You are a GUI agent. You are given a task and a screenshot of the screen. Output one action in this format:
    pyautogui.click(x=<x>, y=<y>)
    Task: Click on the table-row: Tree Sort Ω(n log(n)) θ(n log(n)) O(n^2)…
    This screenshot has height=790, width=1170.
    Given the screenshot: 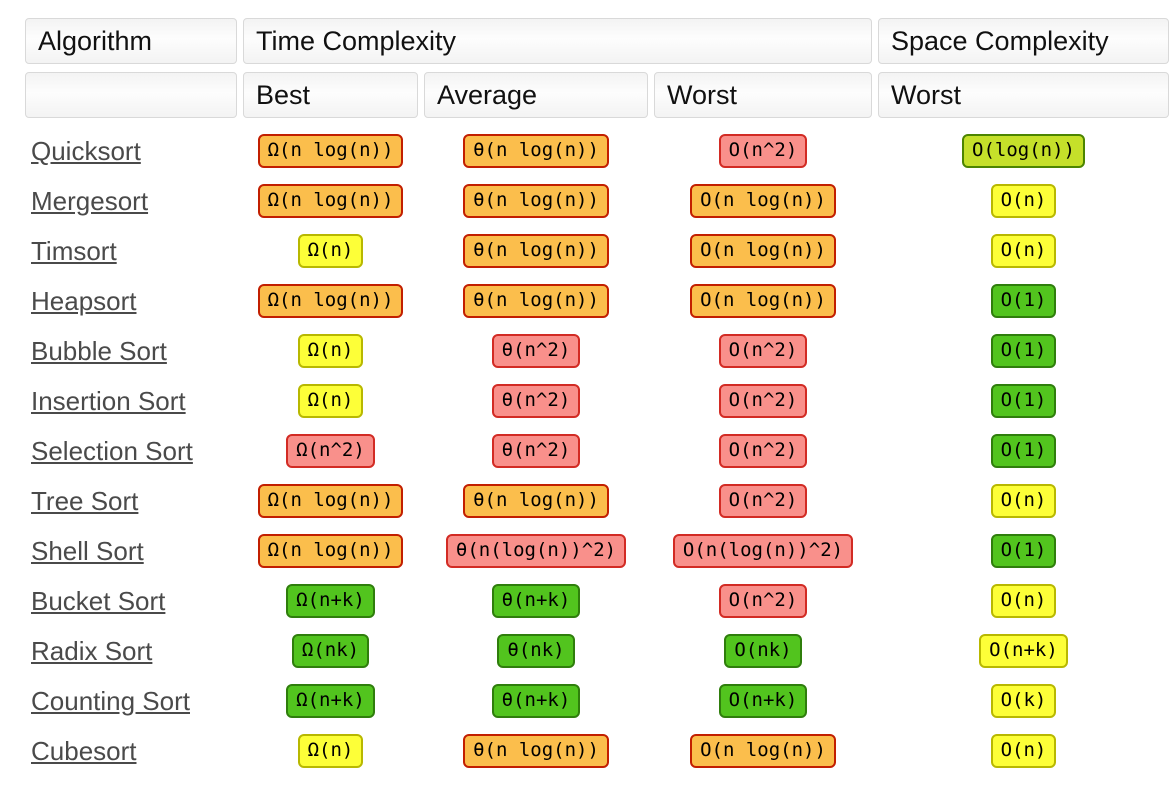 What is the action you would take?
    pyautogui.click(x=597, y=501)
    